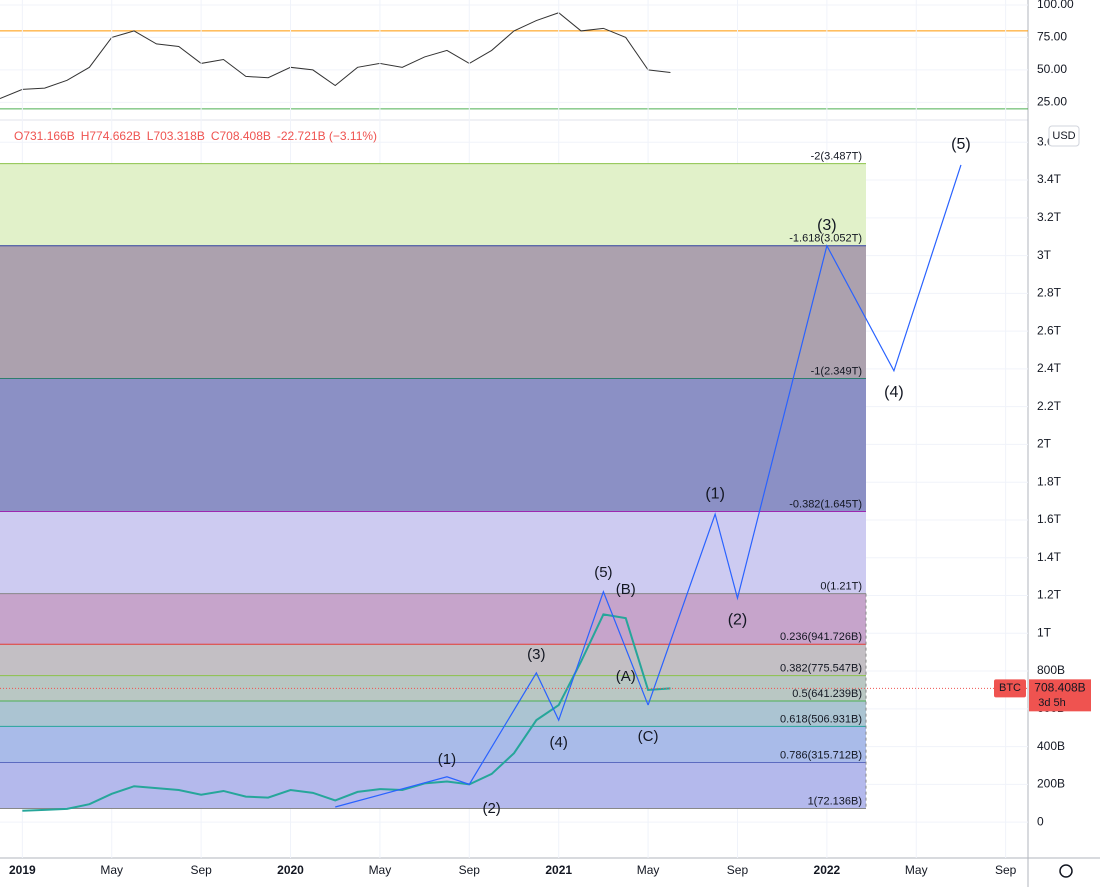  What do you see at coordinates (1052, 37) in the screenshot?
I see `y-tick-label: 75.00` at bounding box center [1052, 37].